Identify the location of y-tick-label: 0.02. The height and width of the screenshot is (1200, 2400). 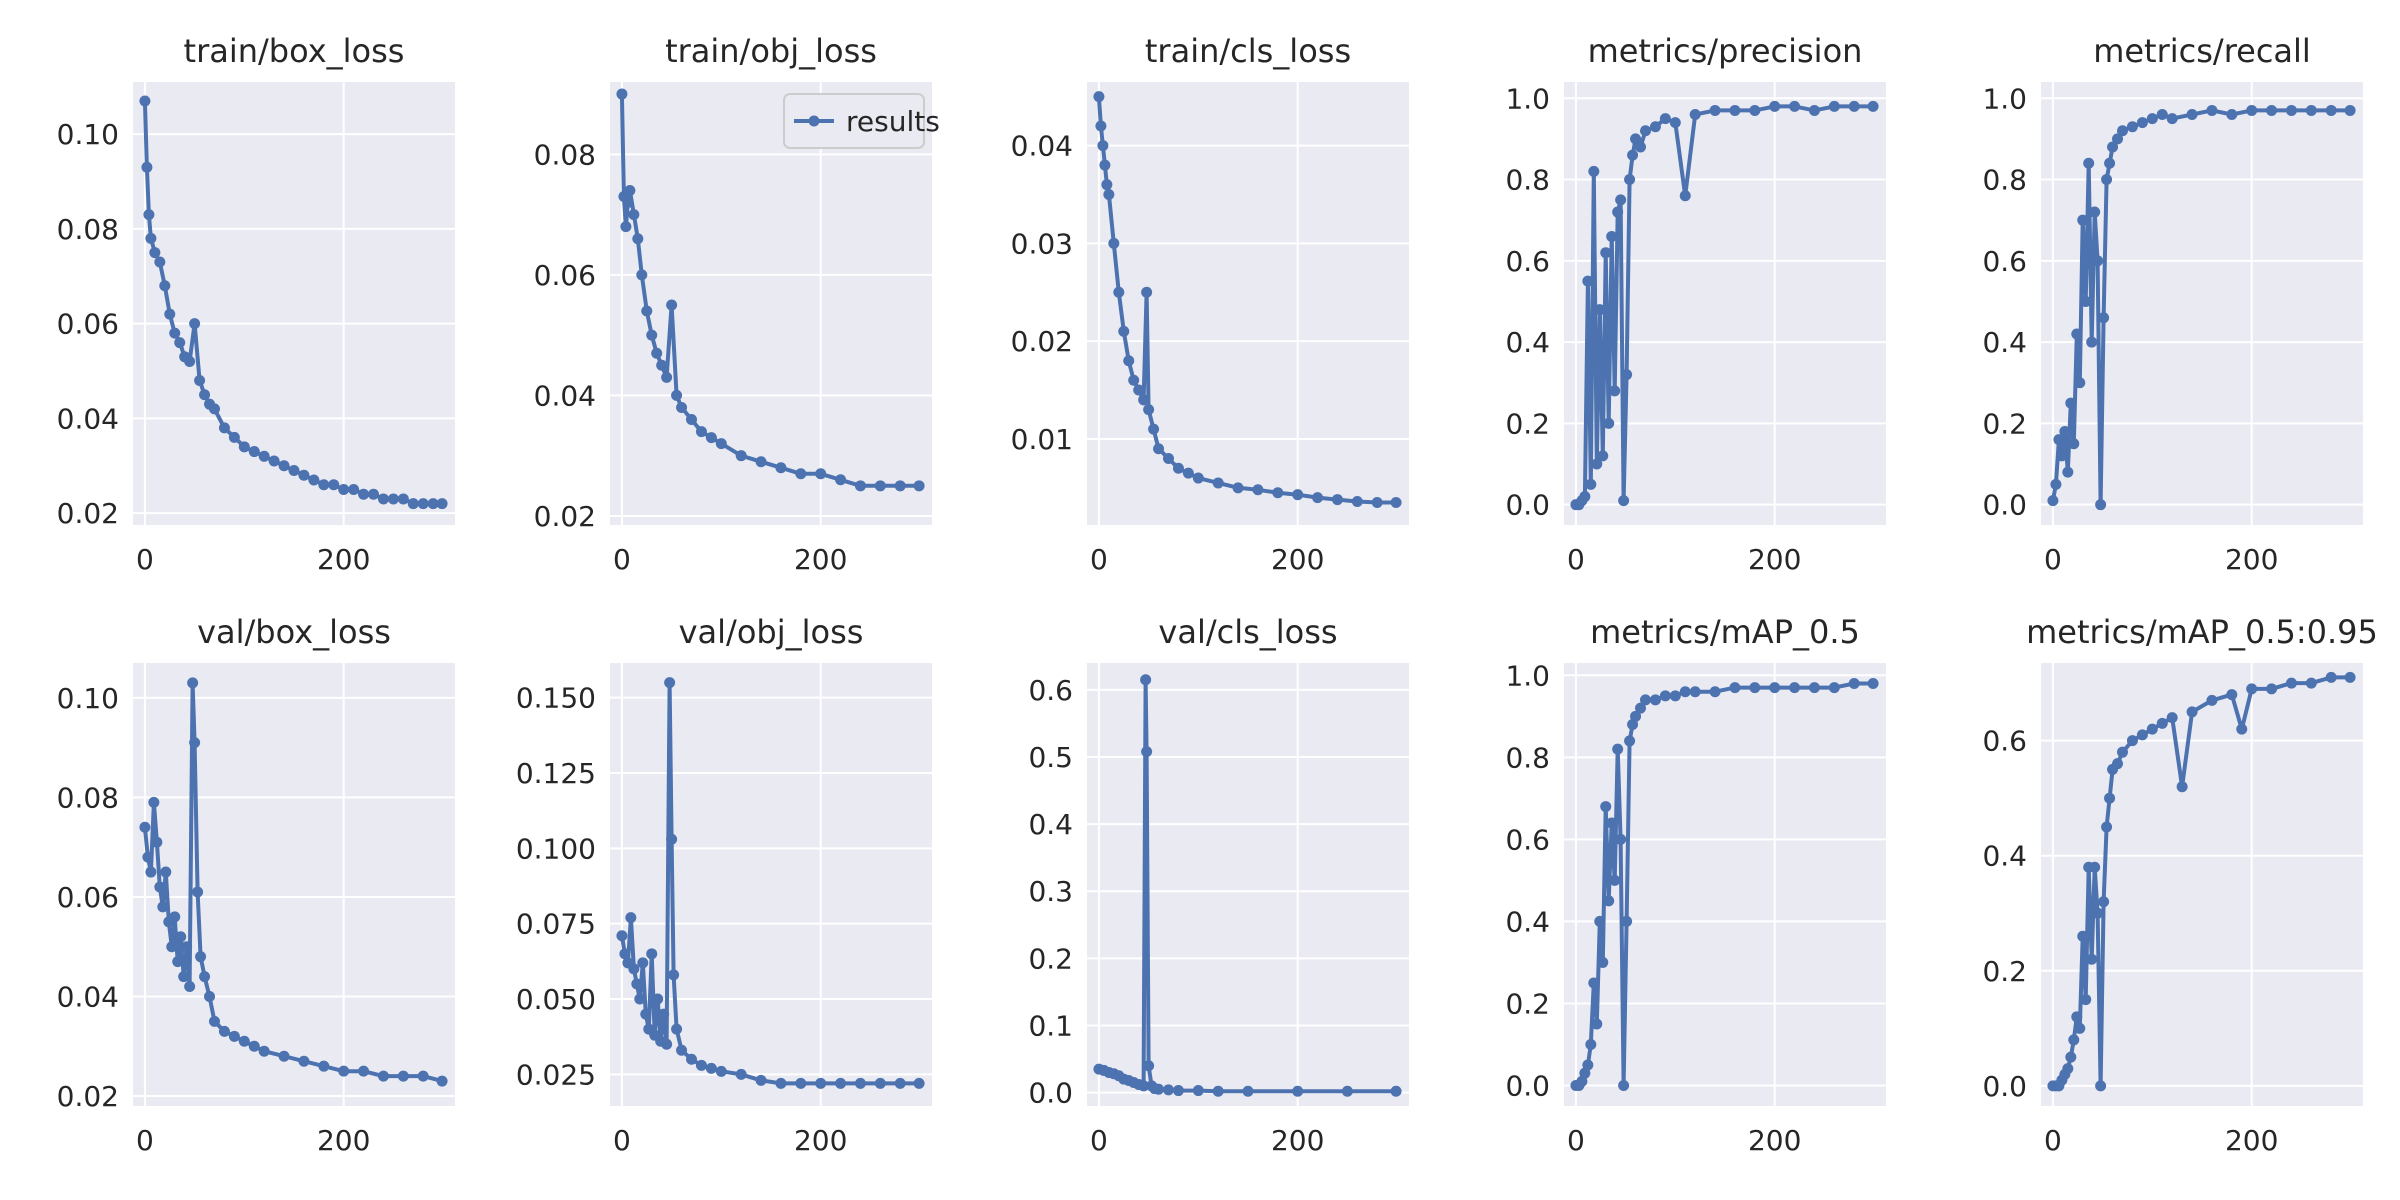
(1042, 341).